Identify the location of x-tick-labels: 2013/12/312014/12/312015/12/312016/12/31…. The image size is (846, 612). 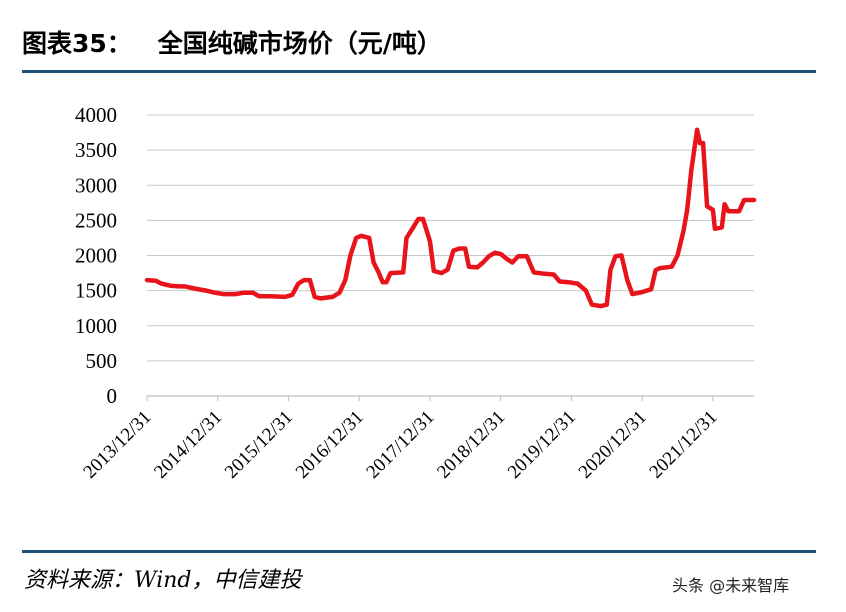
(400, 445).